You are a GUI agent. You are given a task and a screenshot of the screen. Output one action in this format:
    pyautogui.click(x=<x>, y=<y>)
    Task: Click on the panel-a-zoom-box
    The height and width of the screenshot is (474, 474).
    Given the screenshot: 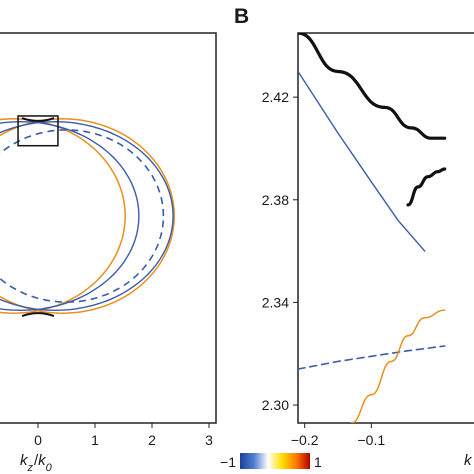 What is the action you would take?
    pyautogui.click(x=38, y=131)
    